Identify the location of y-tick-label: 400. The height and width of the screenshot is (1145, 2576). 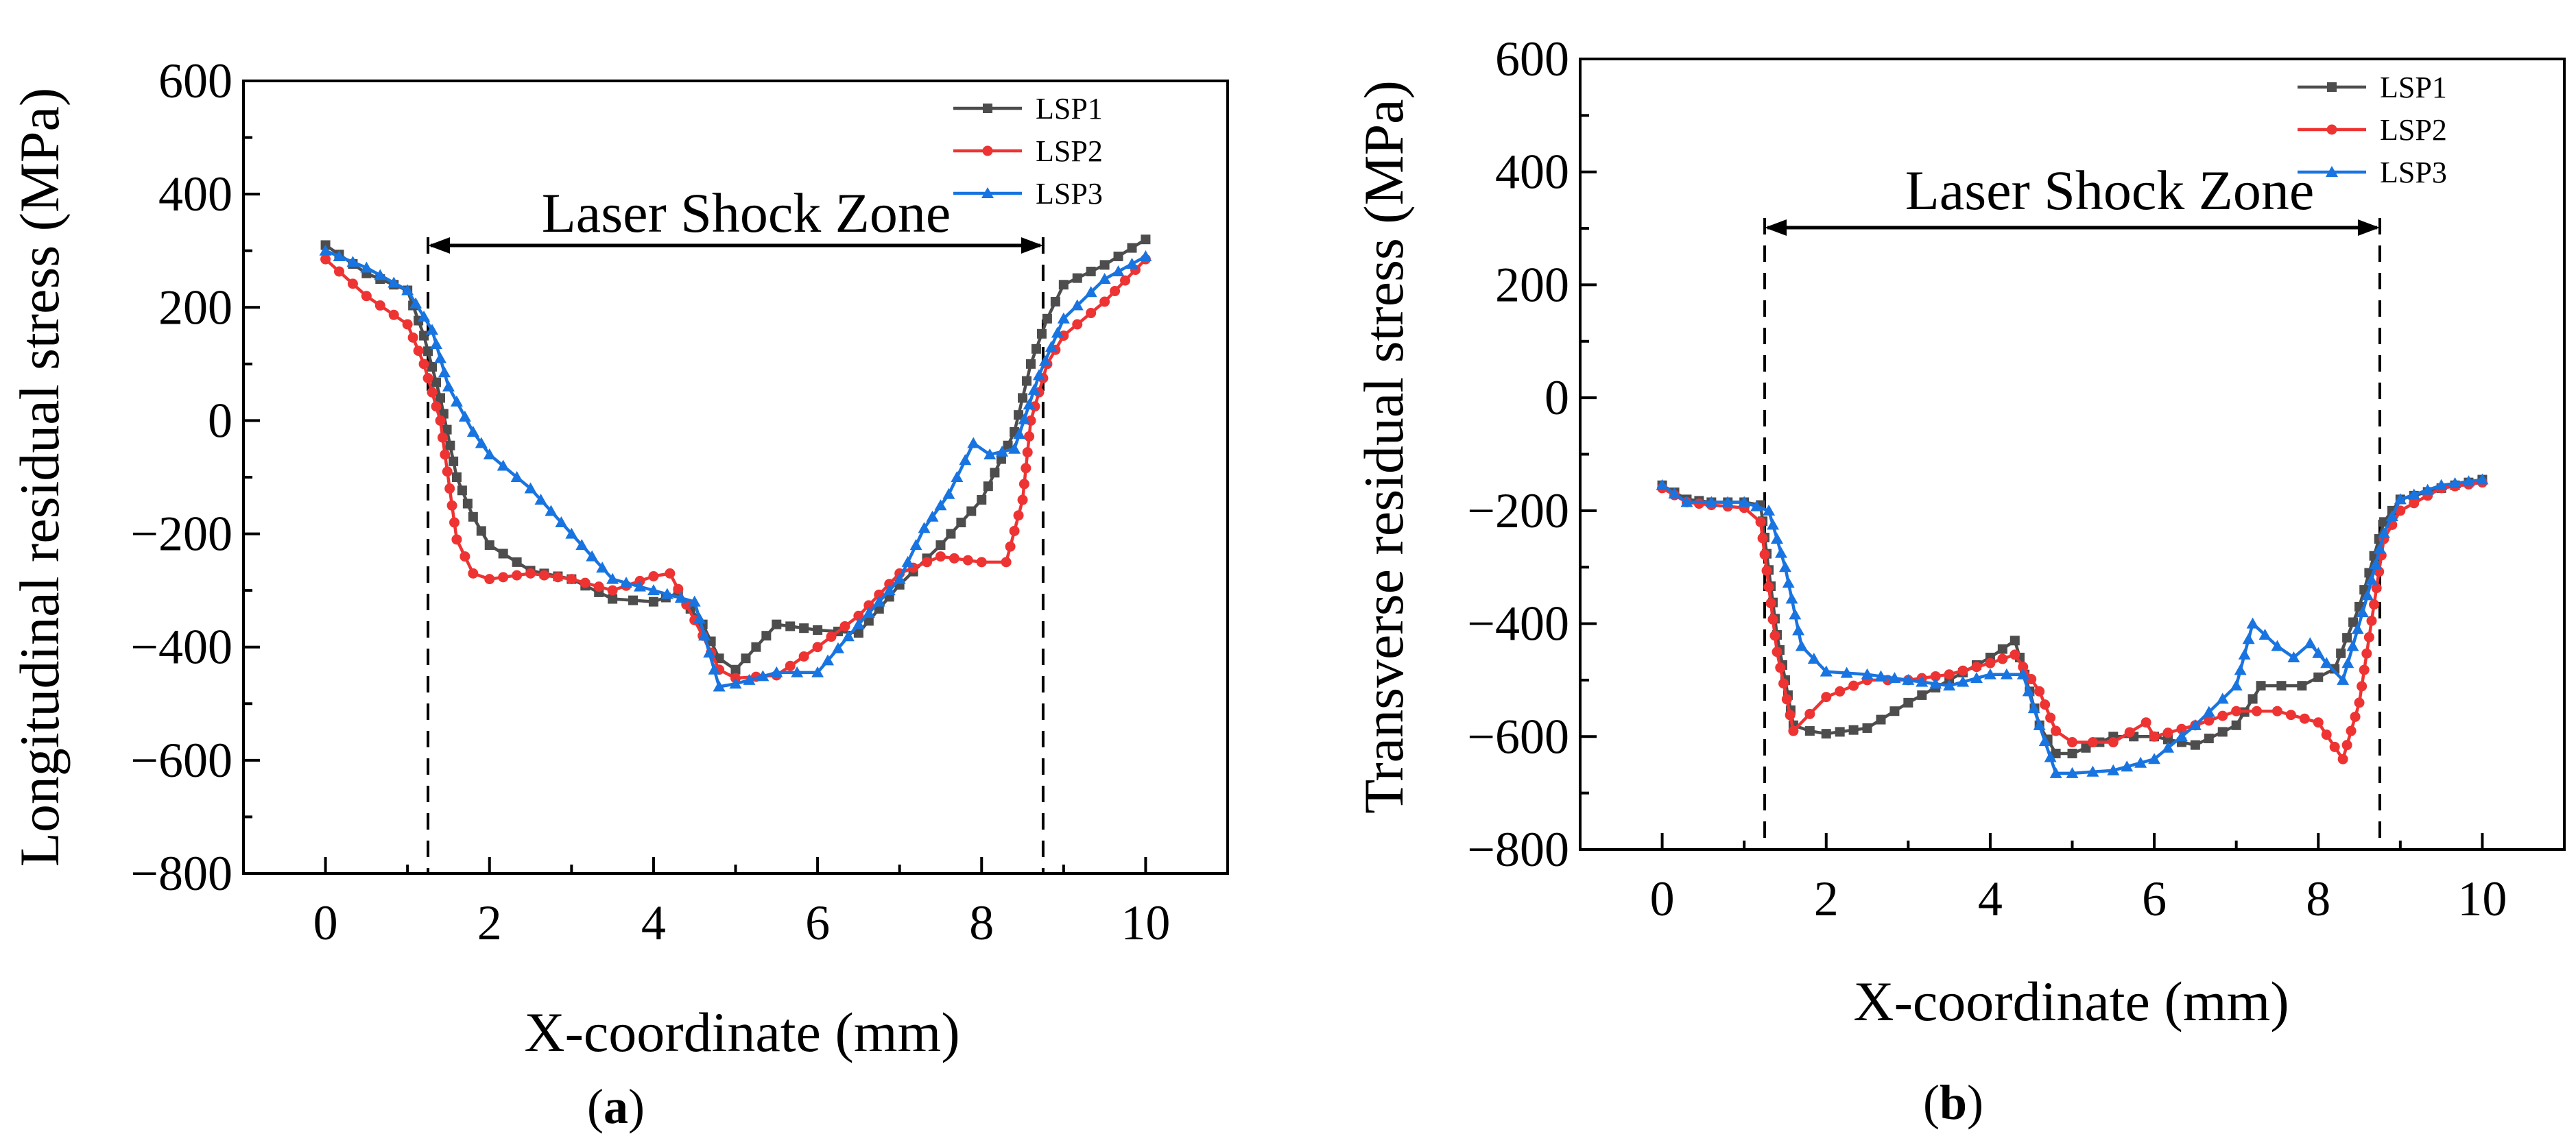
(1532, 172).